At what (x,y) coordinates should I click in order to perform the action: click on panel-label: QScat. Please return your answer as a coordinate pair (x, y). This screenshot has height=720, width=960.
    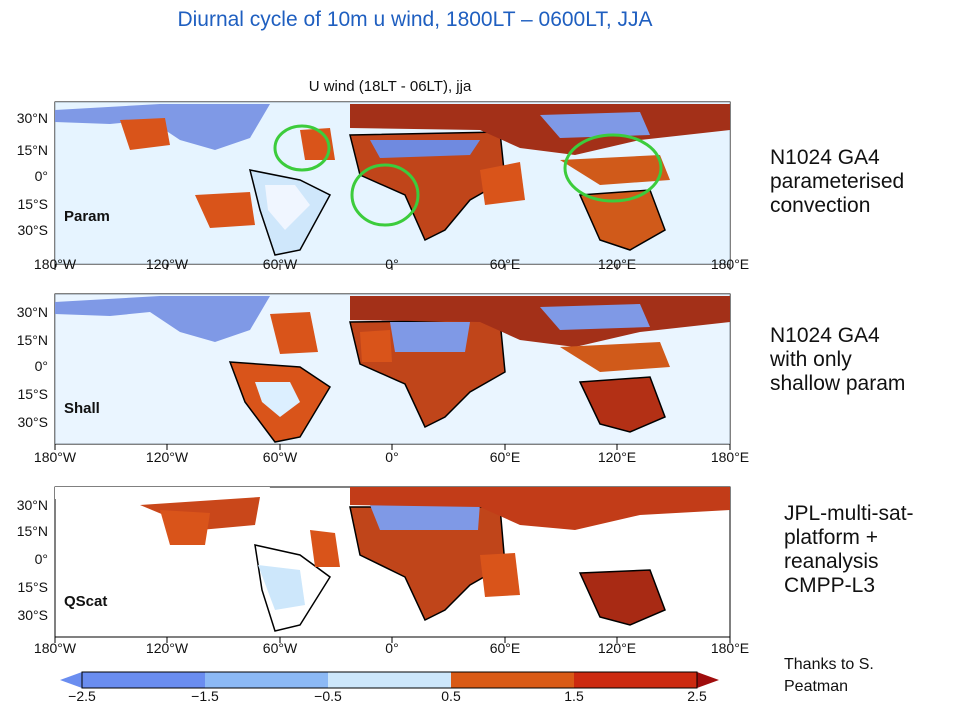
    Looking at the image, I should click on (86, 601).